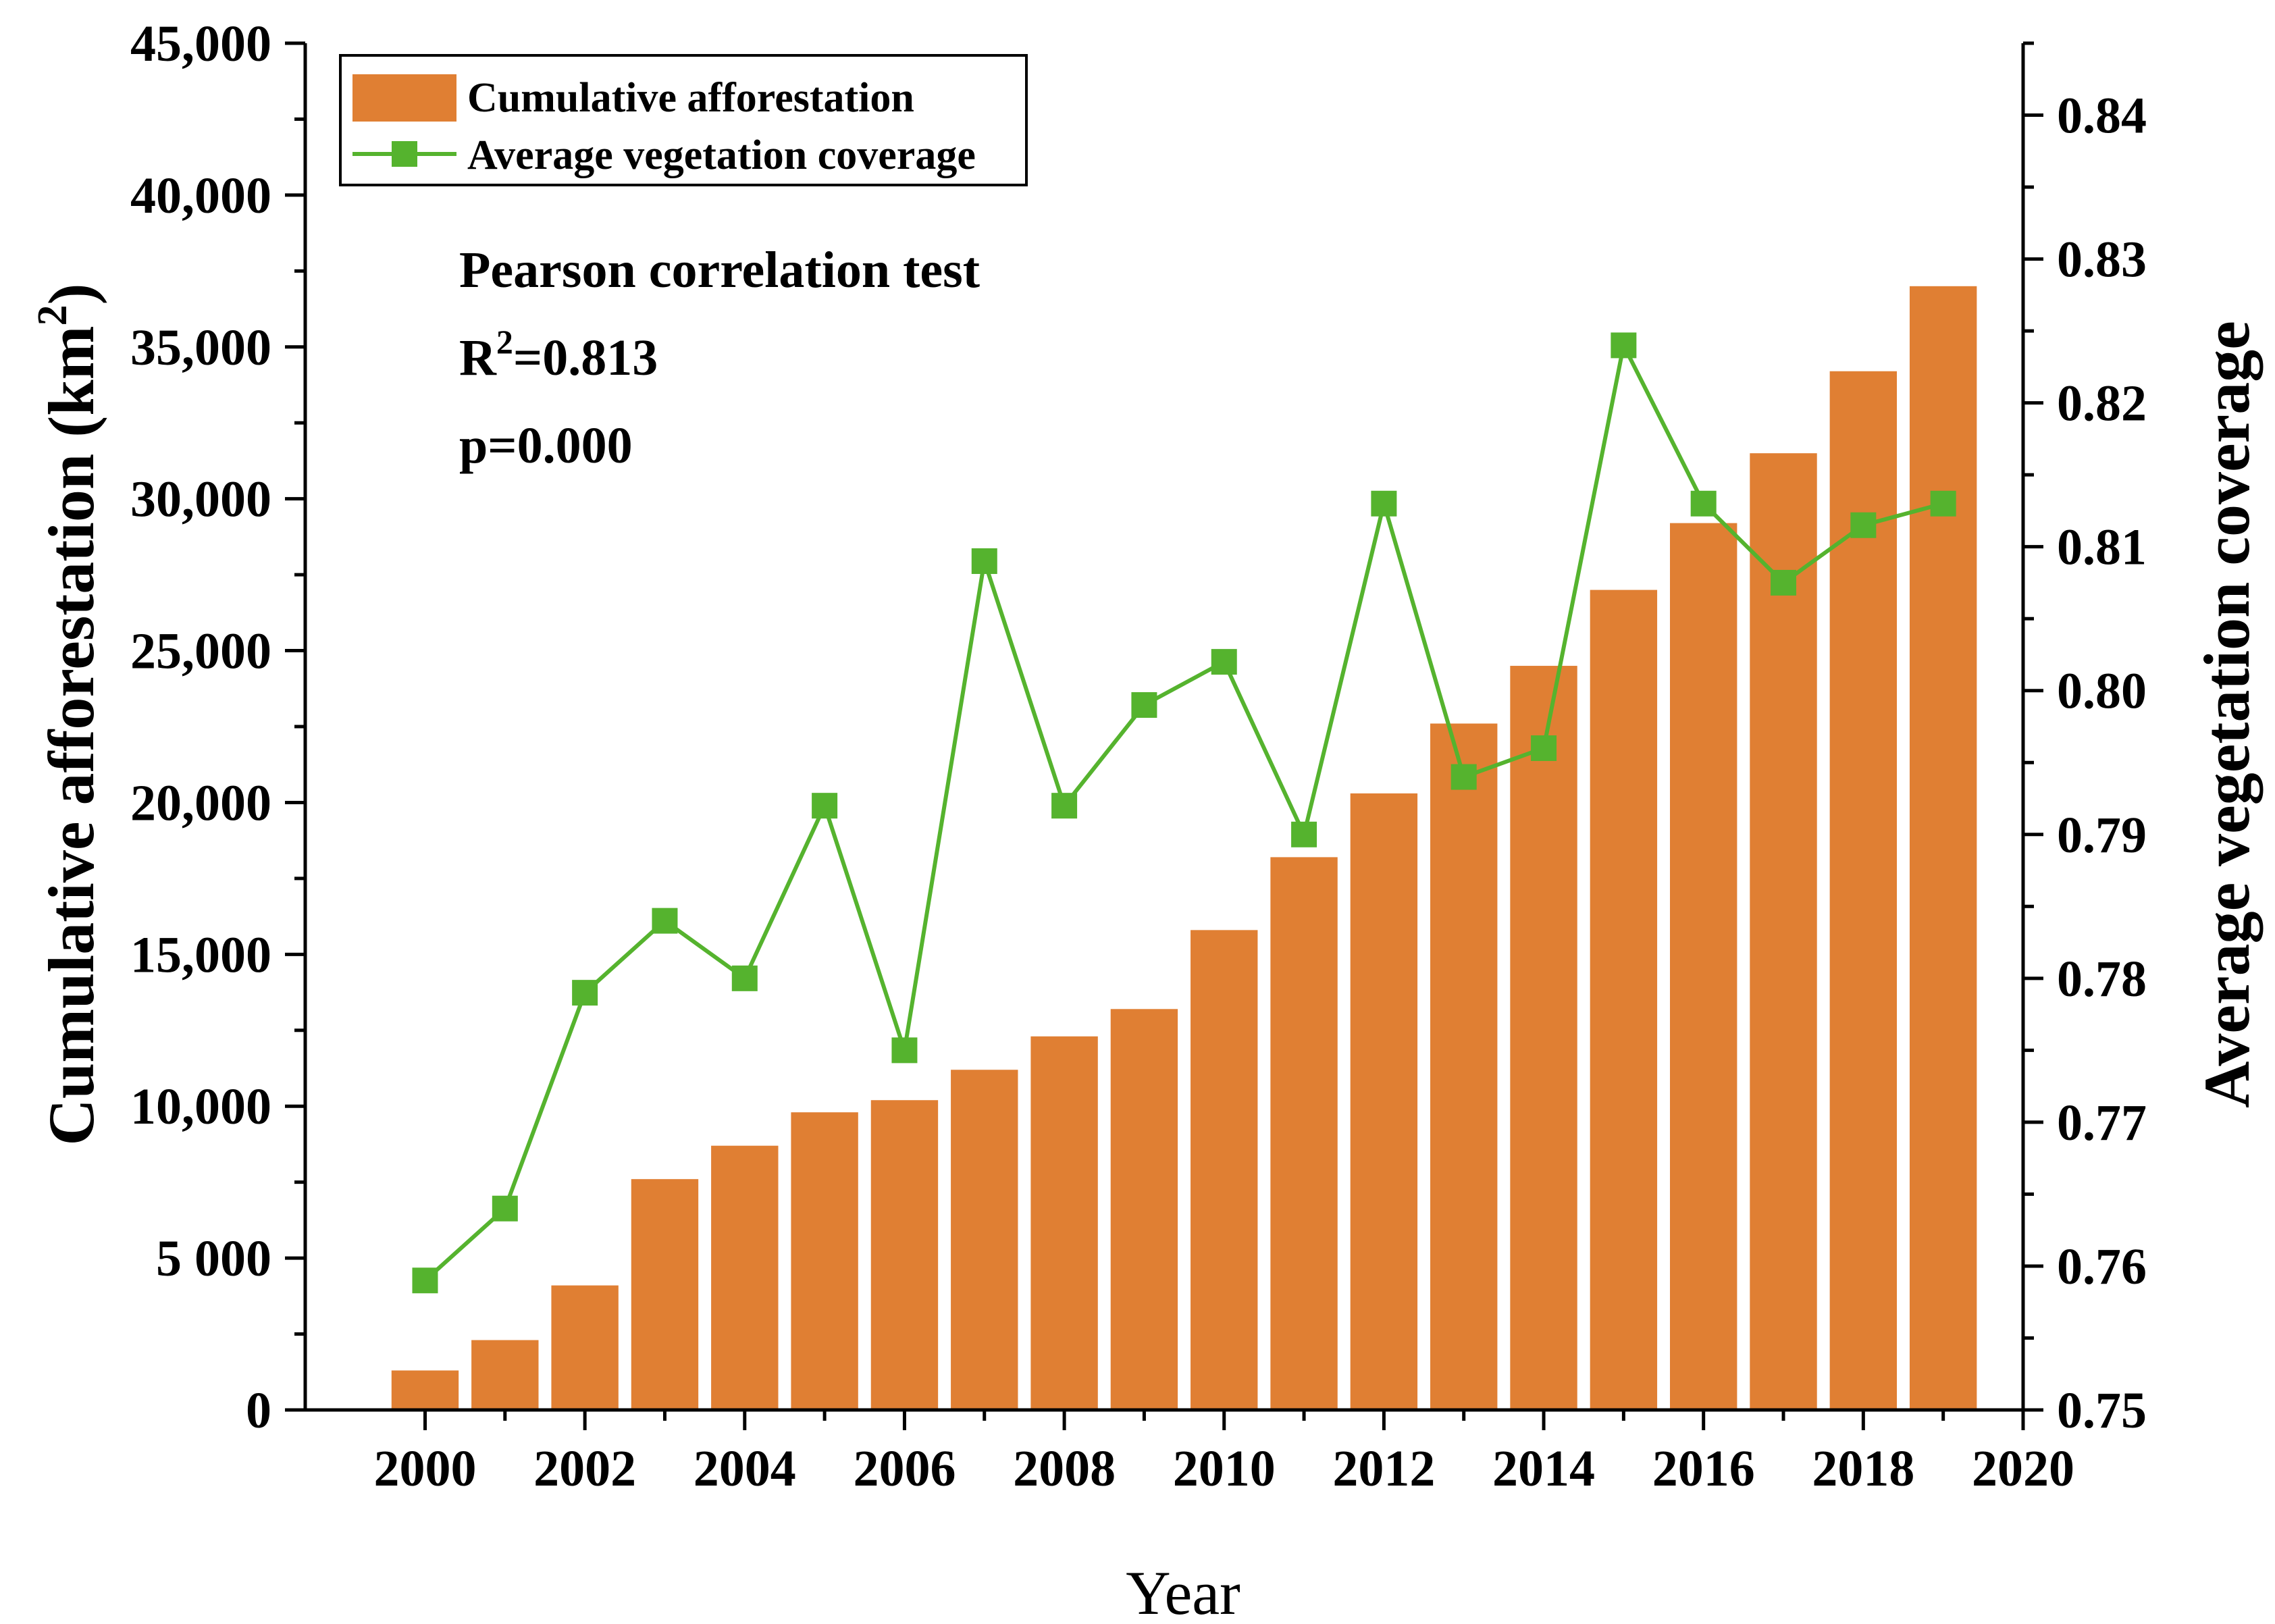 The width and height of the screenshot is (2275, 1624). What do you see at coordinates (1224, 662) in the screenshot?
I see `marker-2010` at bounding box center [1224, 662].